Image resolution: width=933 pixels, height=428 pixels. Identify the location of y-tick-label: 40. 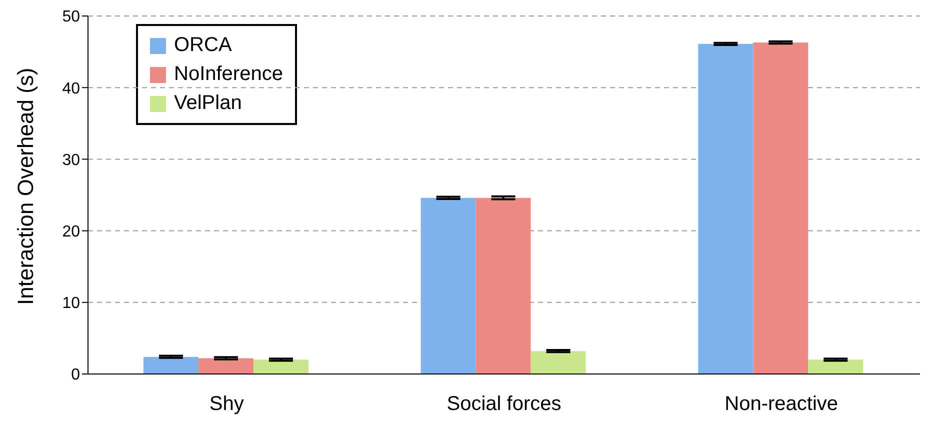
(71, 89).